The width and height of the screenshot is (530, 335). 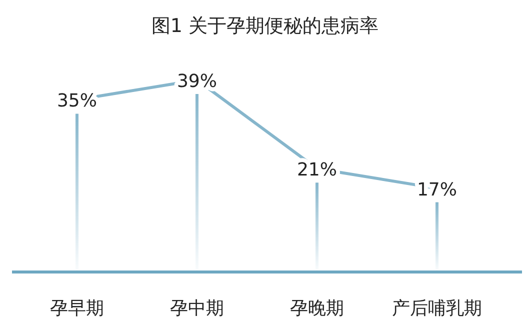 What do you see at coordinates (197, 81) in the screenshot?
I see `data-label: 39%` at bounding box center [197, 81].